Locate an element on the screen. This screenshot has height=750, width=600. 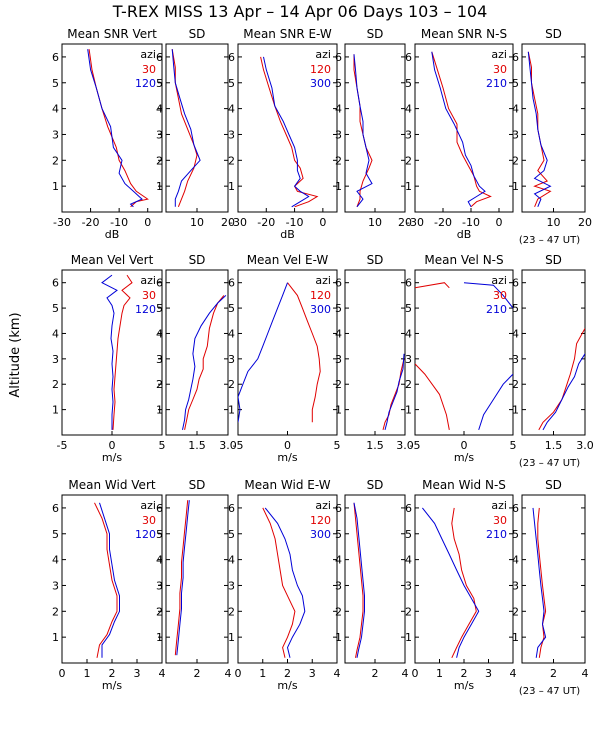
panel-vel-vert-sd: SD 1 2 3 4 5 6 1.5 3.0 is located at coordinates (196, 352).